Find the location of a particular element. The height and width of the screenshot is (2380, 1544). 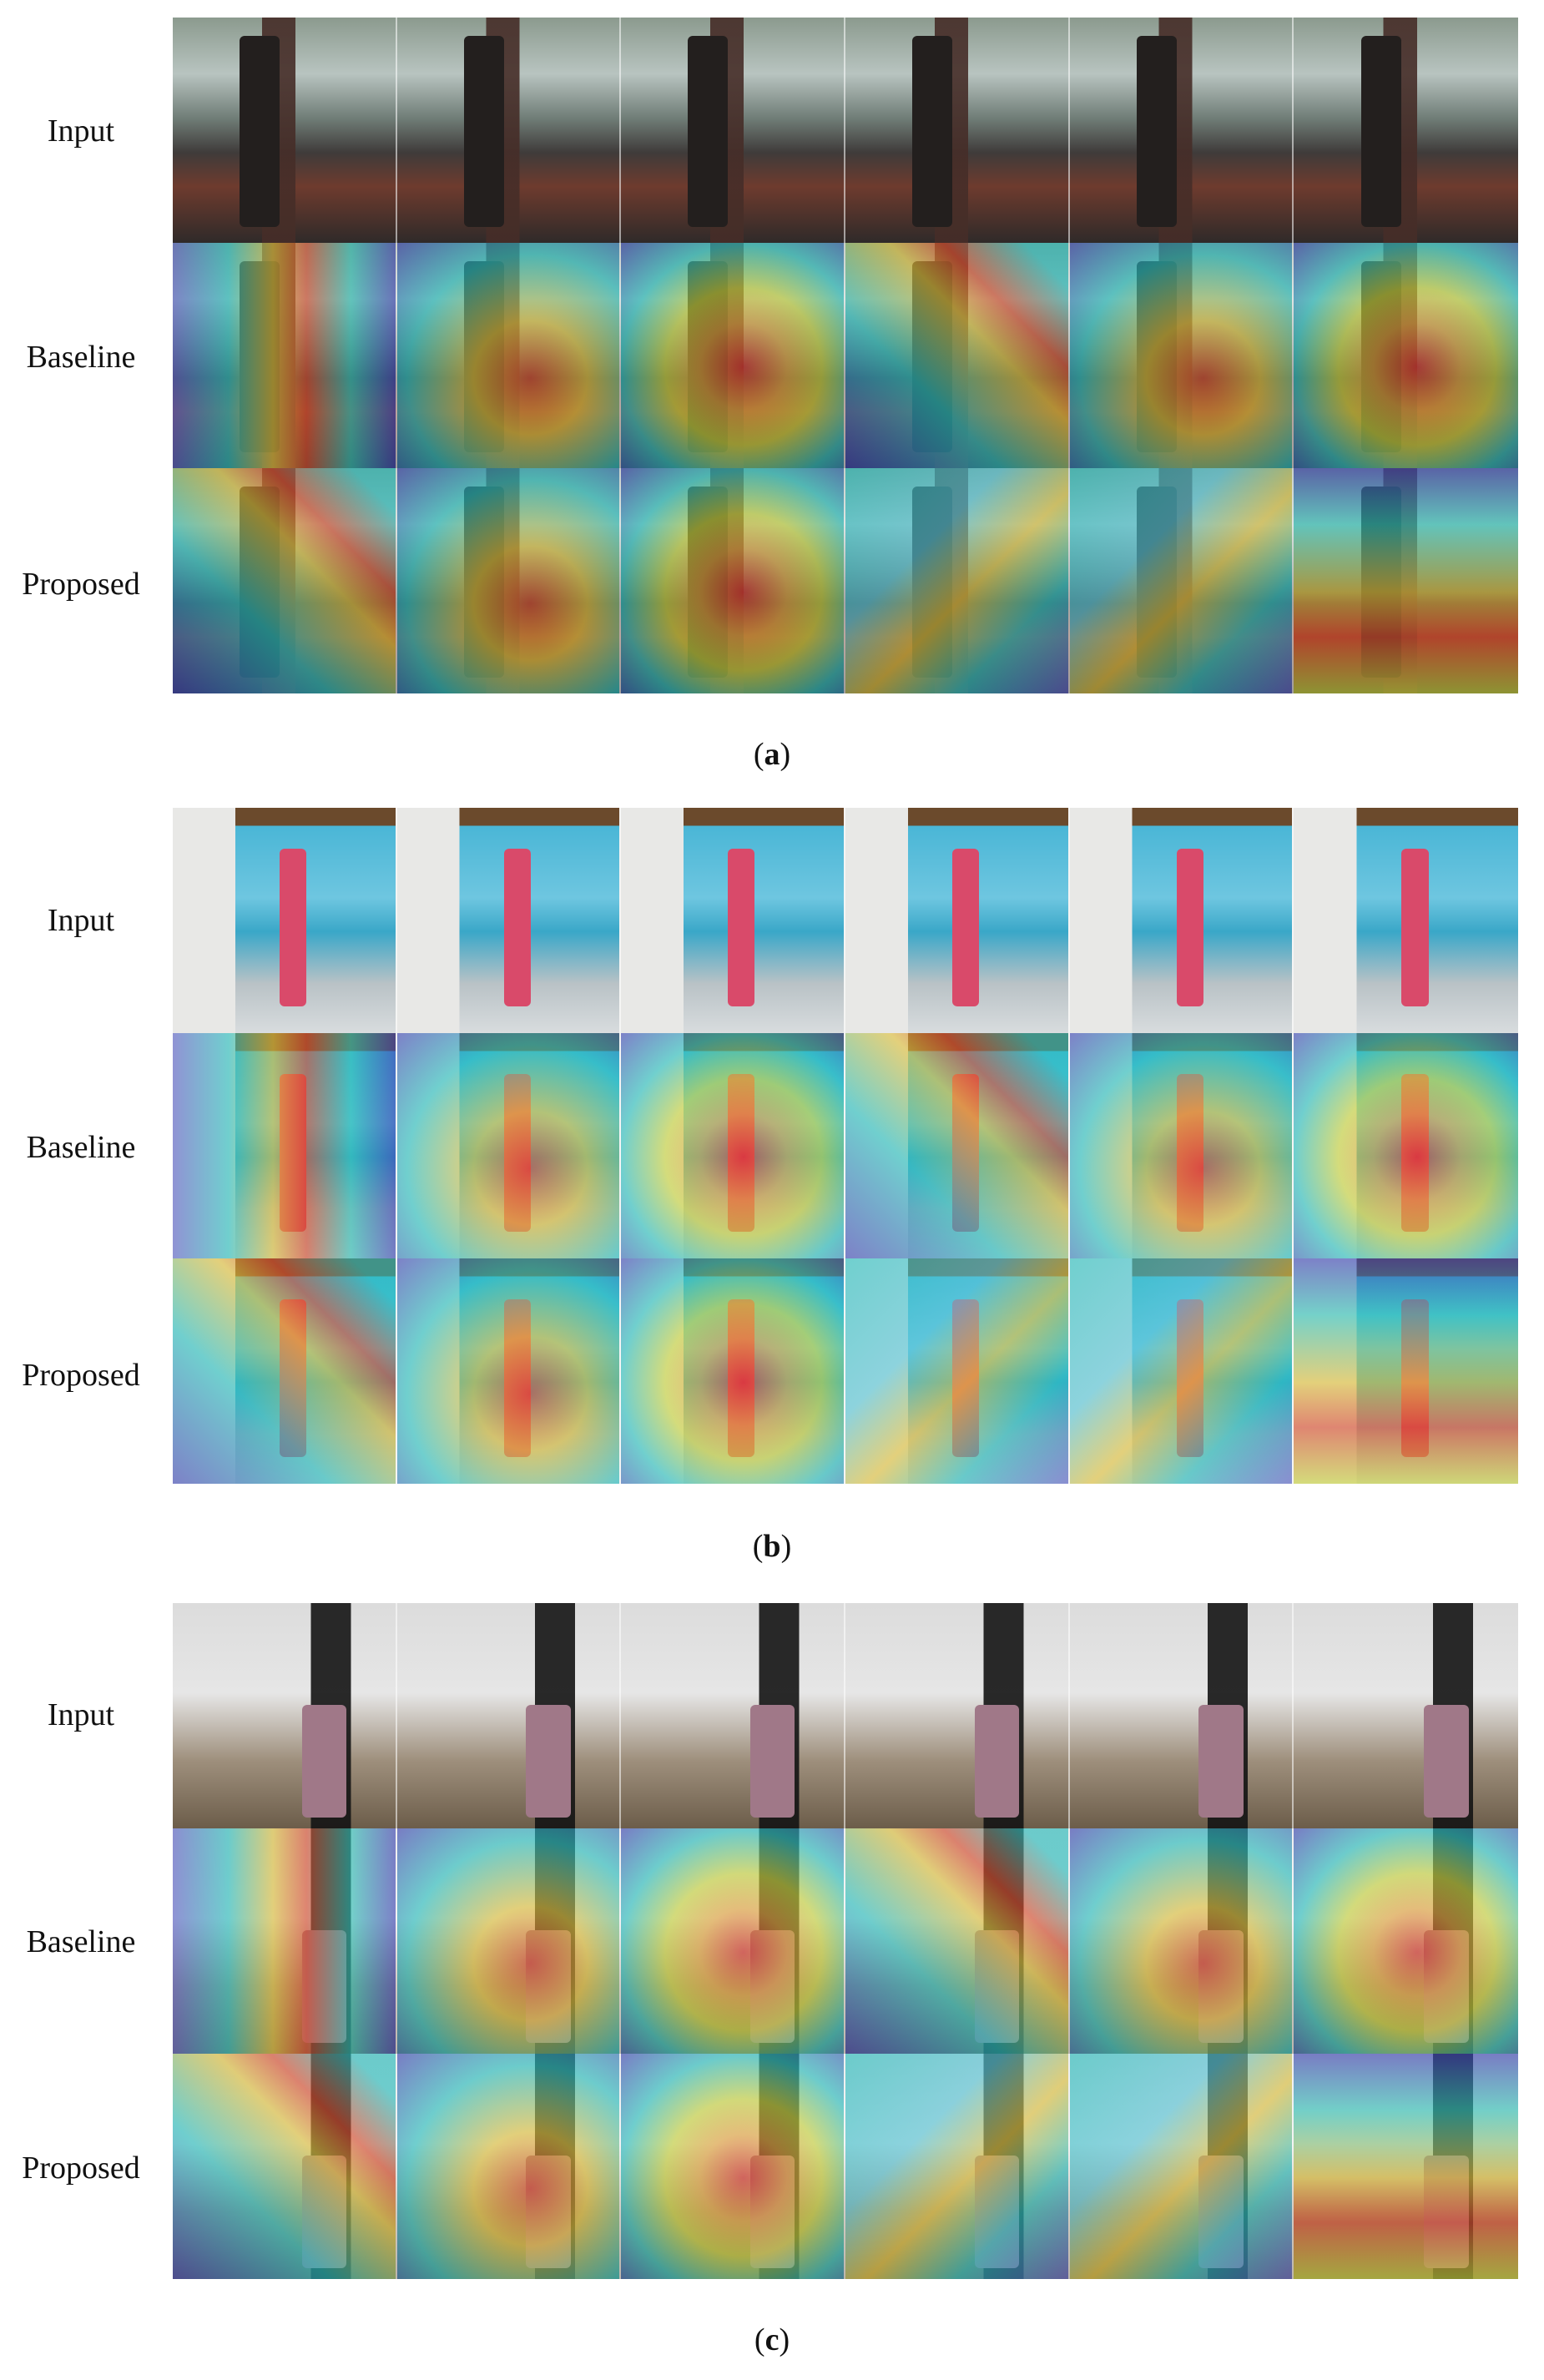

caption-b: (b) is located at coordinates (772, 1546).